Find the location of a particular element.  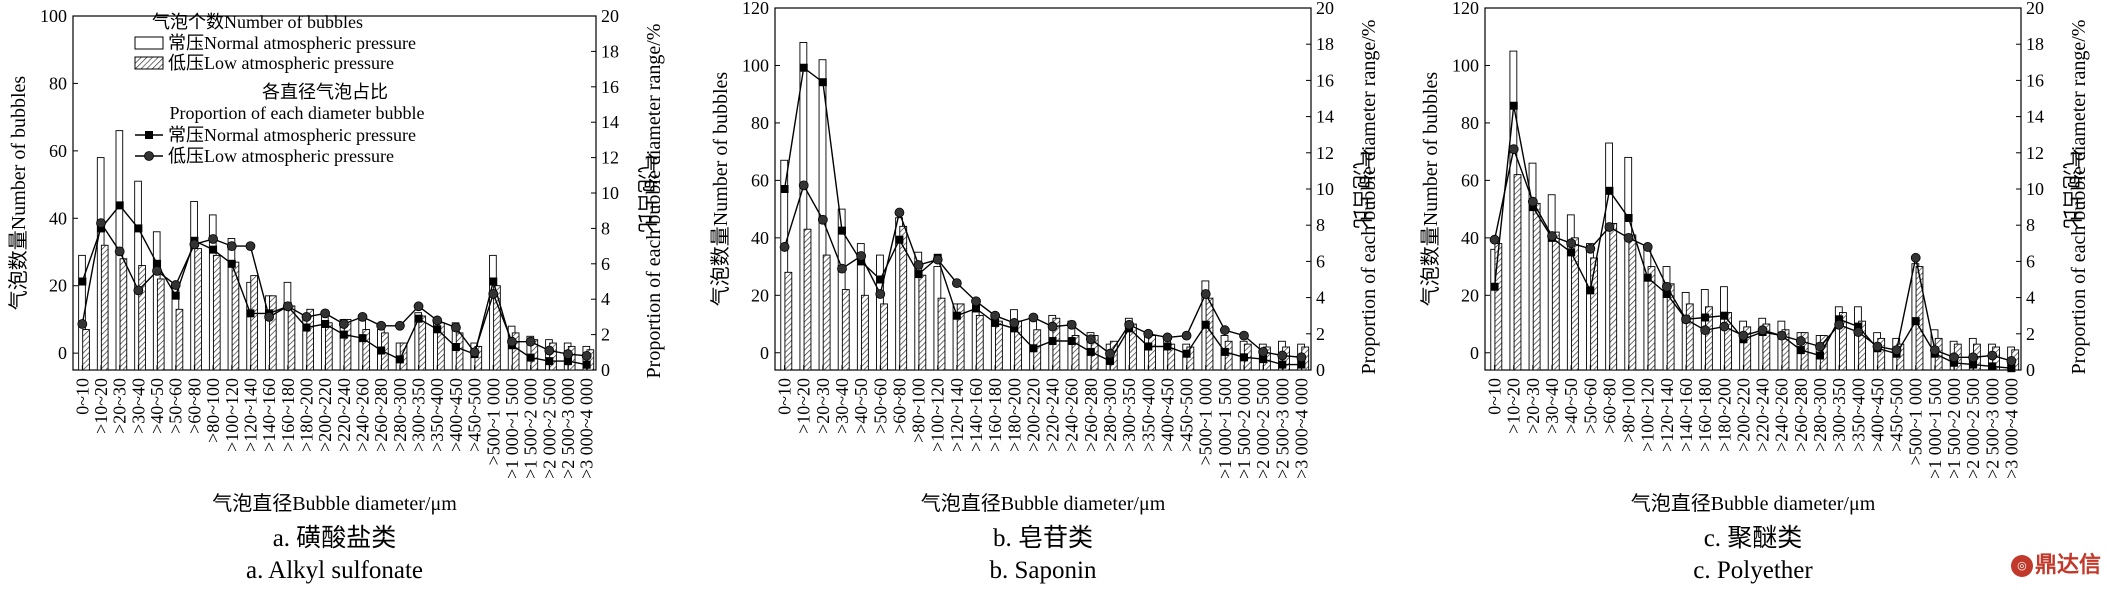

y-right-tick-label: 14 is located at coordinates (1325, 117).